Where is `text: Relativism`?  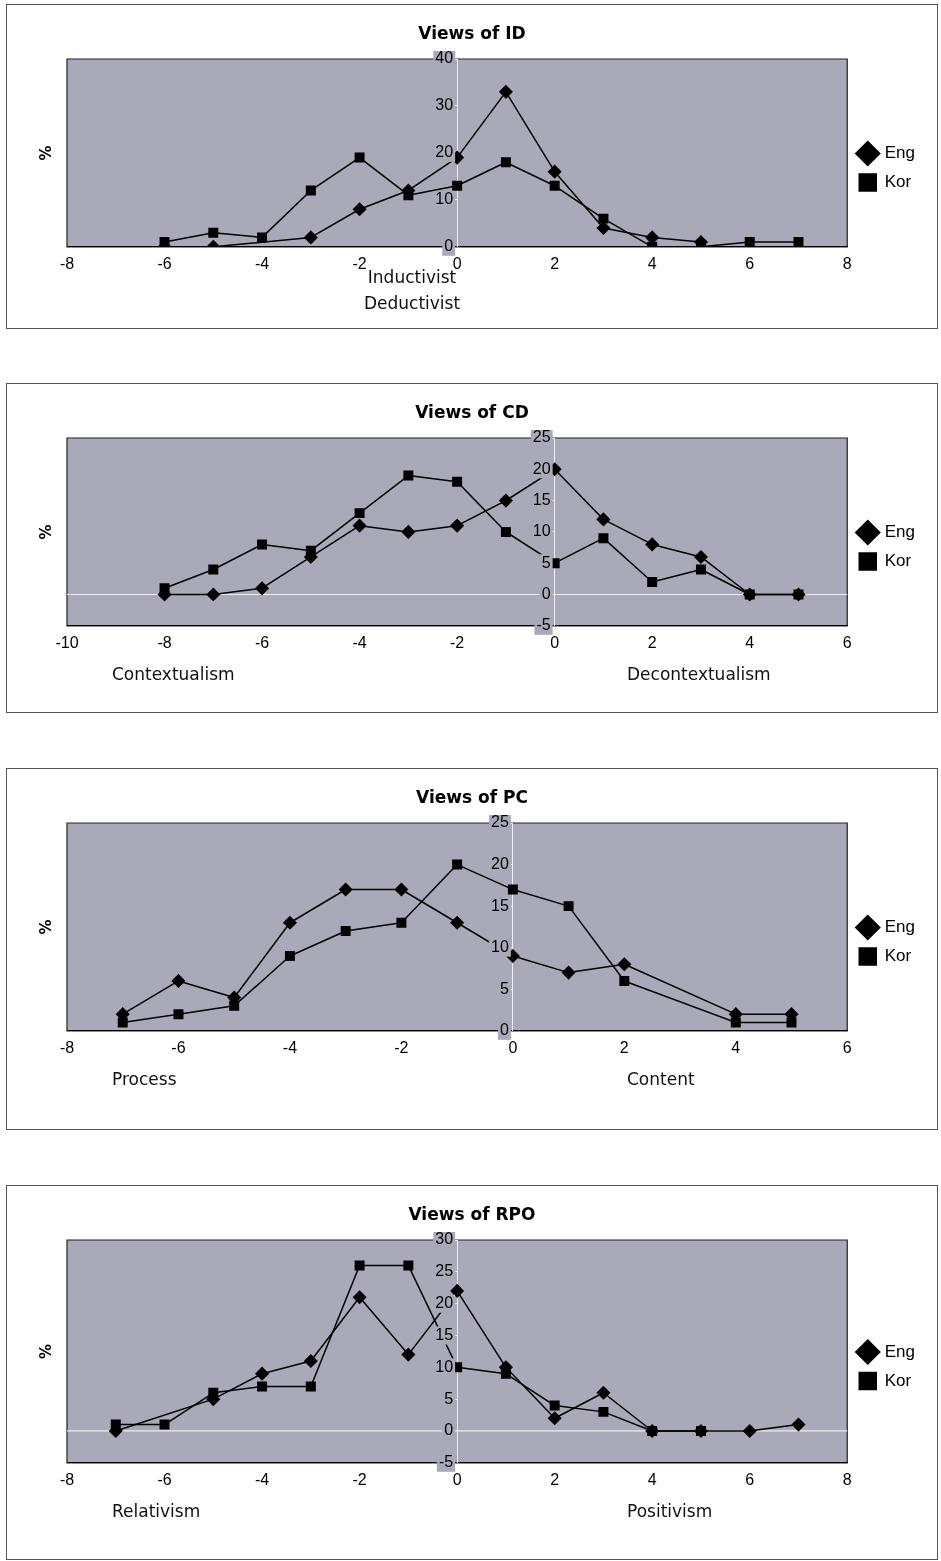
text: Relativism is located at coordinates (156, 1511).